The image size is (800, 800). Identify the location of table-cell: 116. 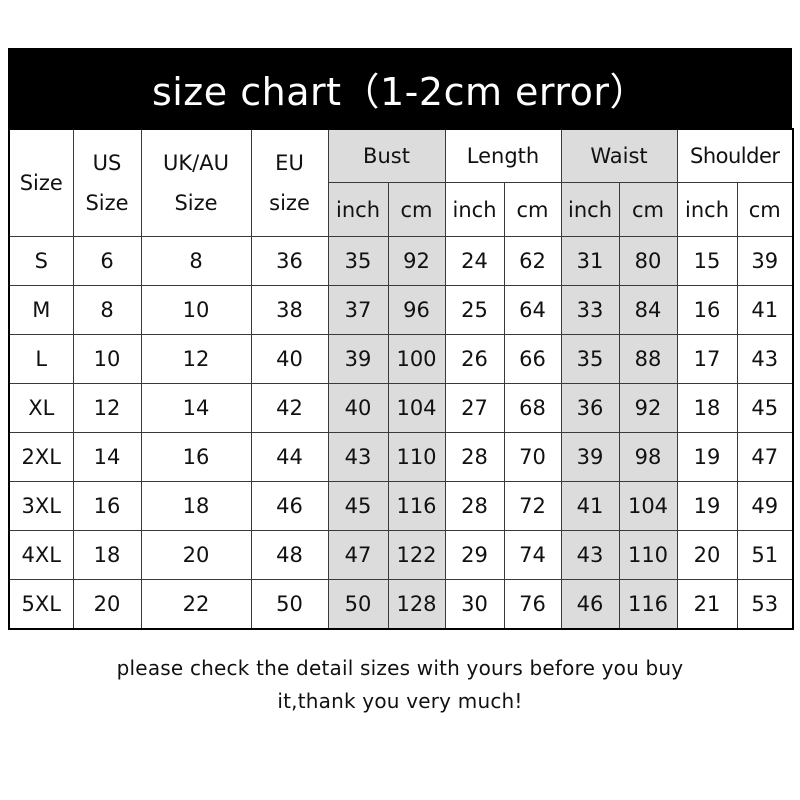
(416, 506).